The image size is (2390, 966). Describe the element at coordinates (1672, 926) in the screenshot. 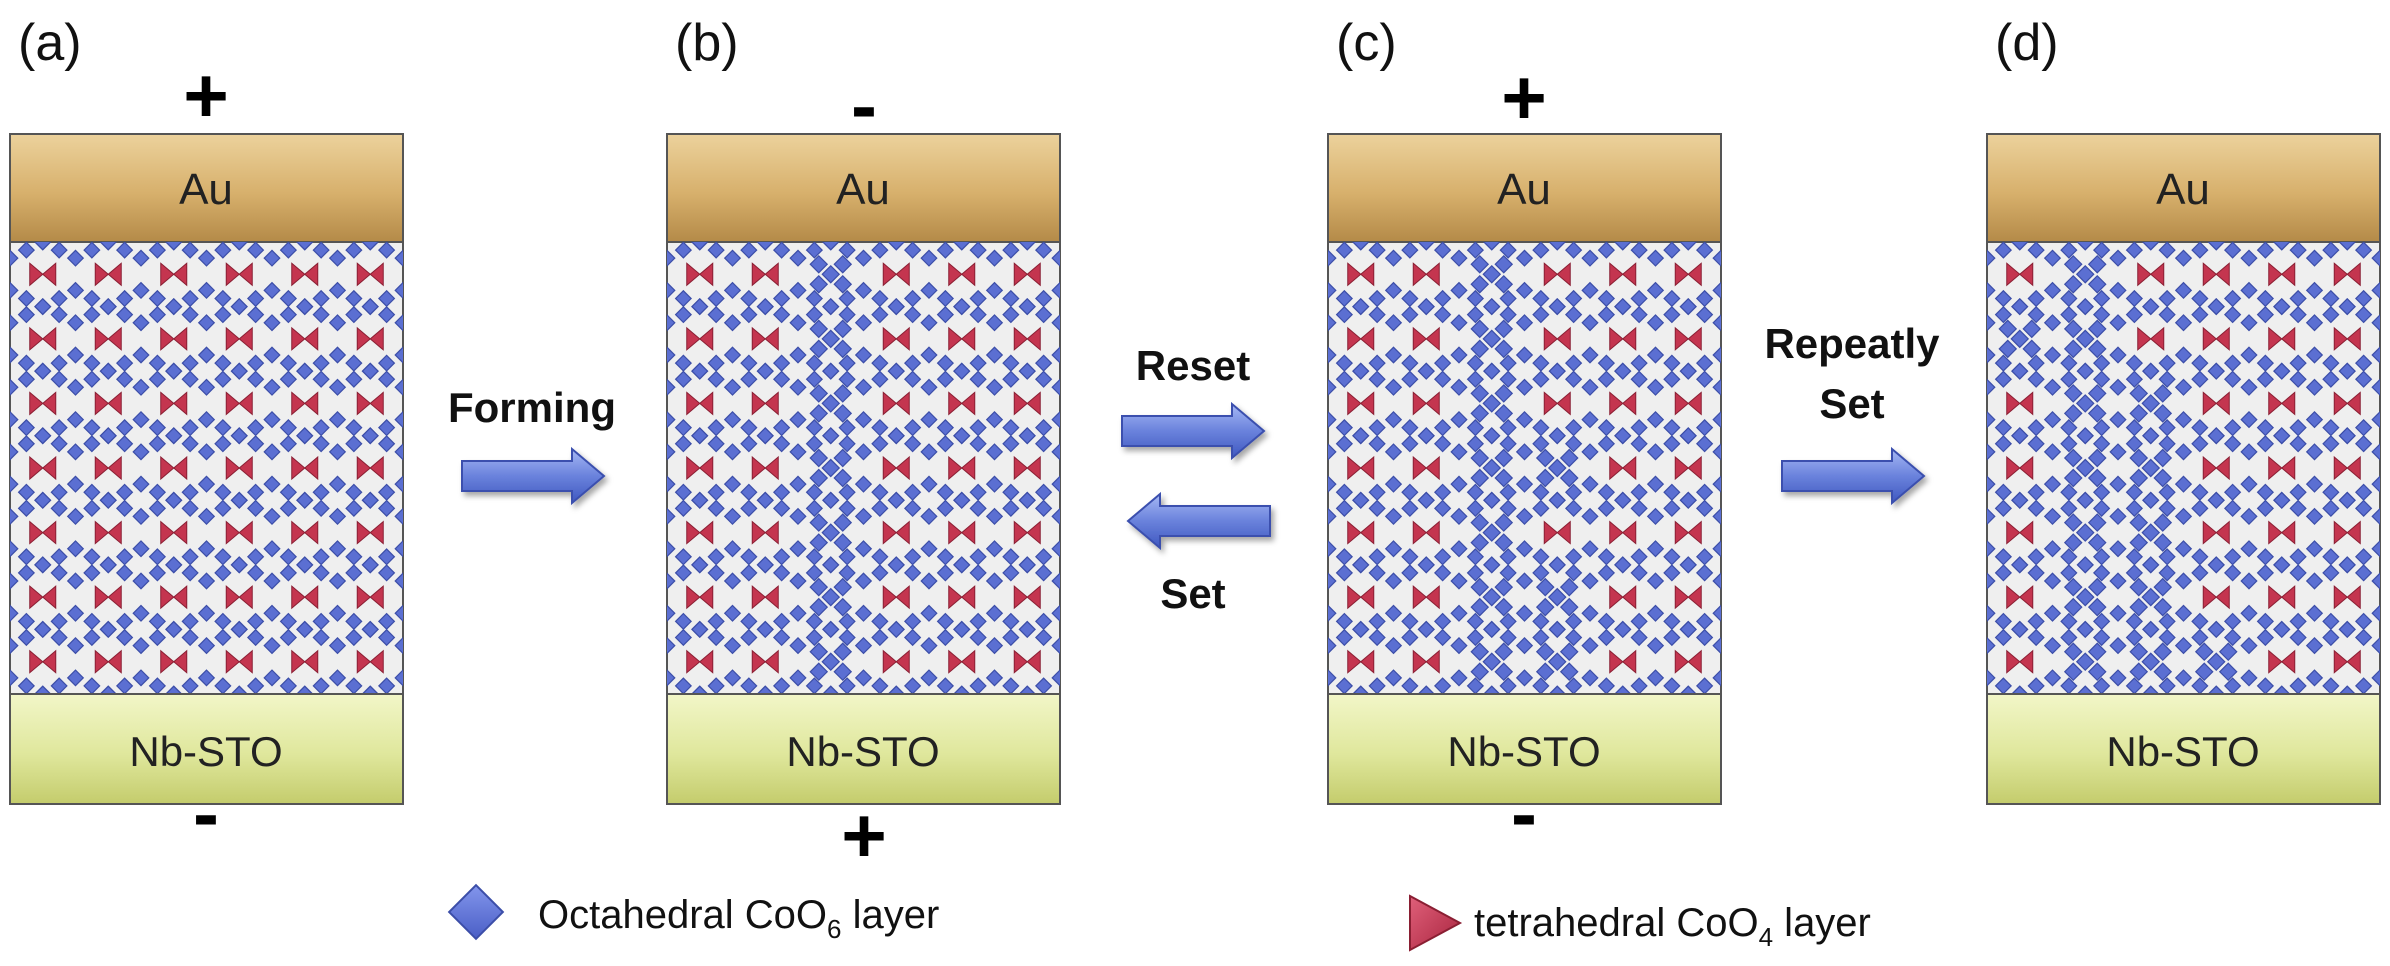

I see `tetrahedral-legend-label: tetrahedral CoO4 layer` at that location.